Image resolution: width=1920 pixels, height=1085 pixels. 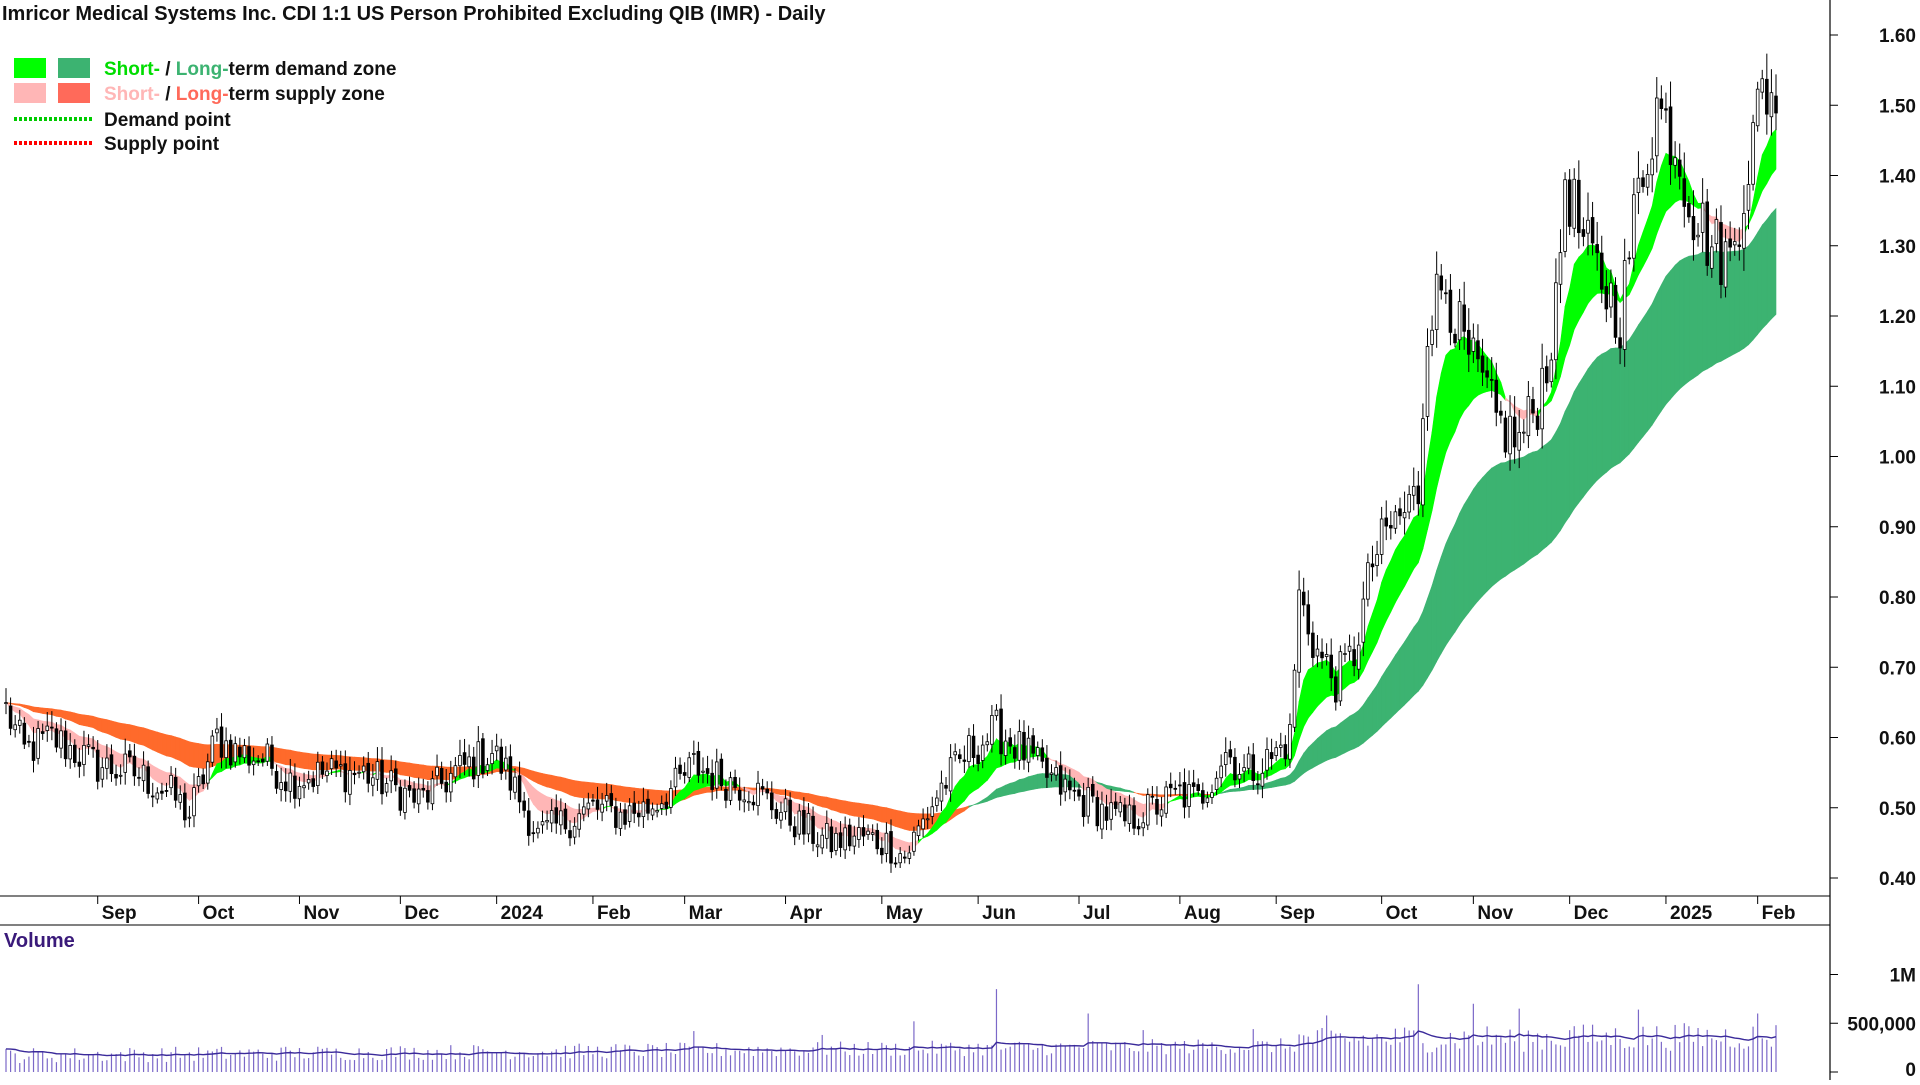 What do you see at coordinates (1591, 913) in the screenshot?
I see `date-tick-label: Dec` at bounding box center [1591, 913].